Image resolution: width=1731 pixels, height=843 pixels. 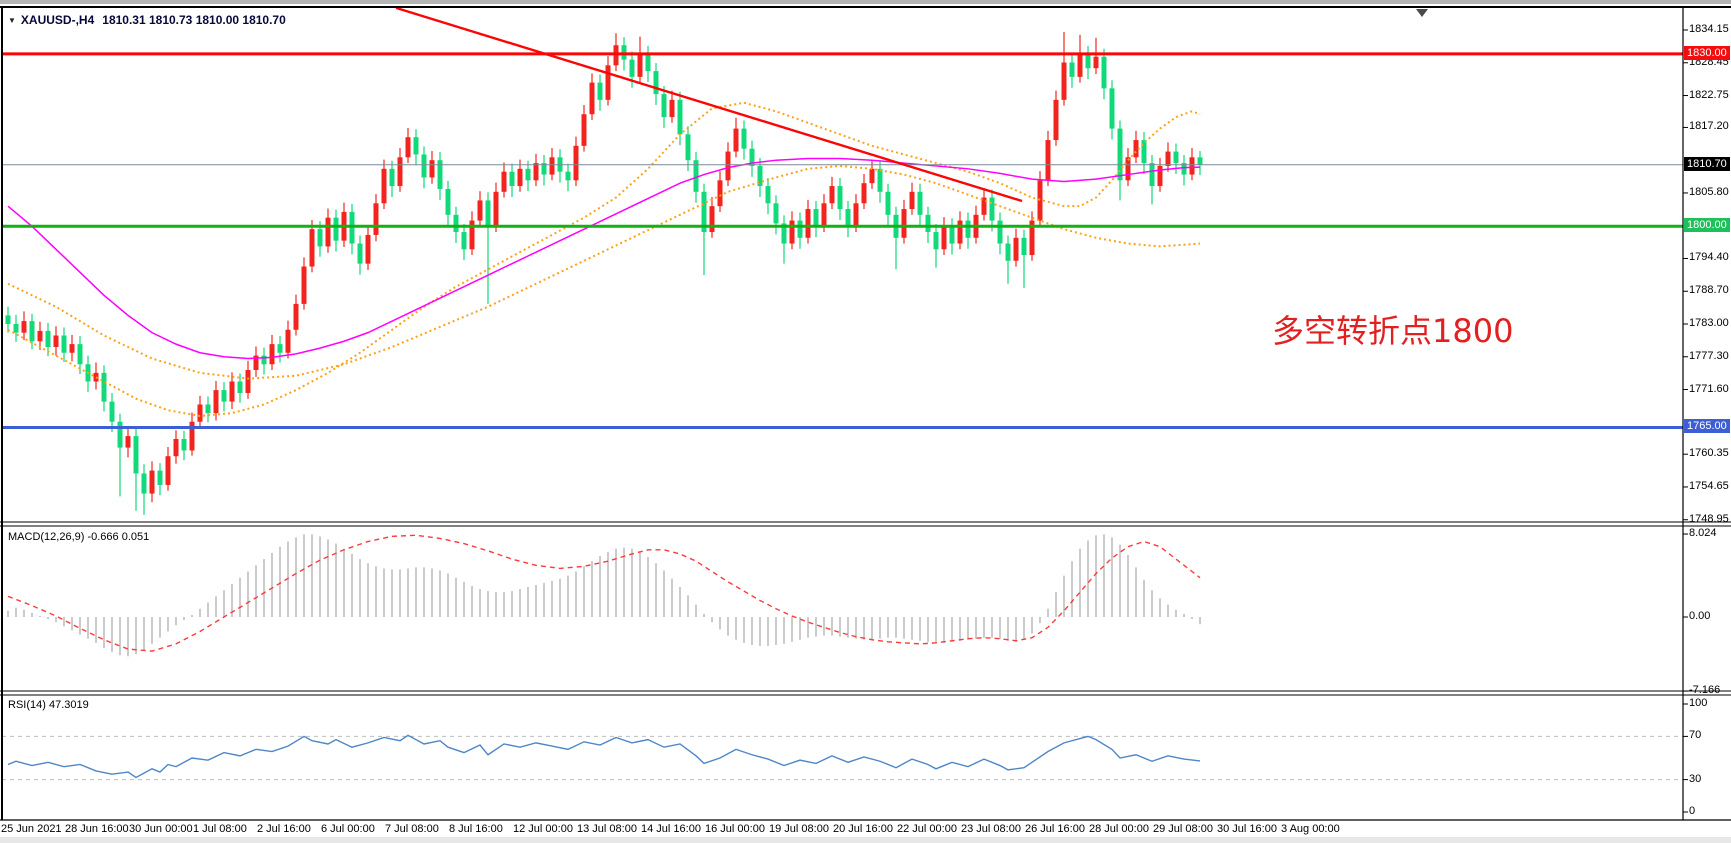 I want to click on time-axis-label: 6 Jul 00:00, so click(x=348, y=829).